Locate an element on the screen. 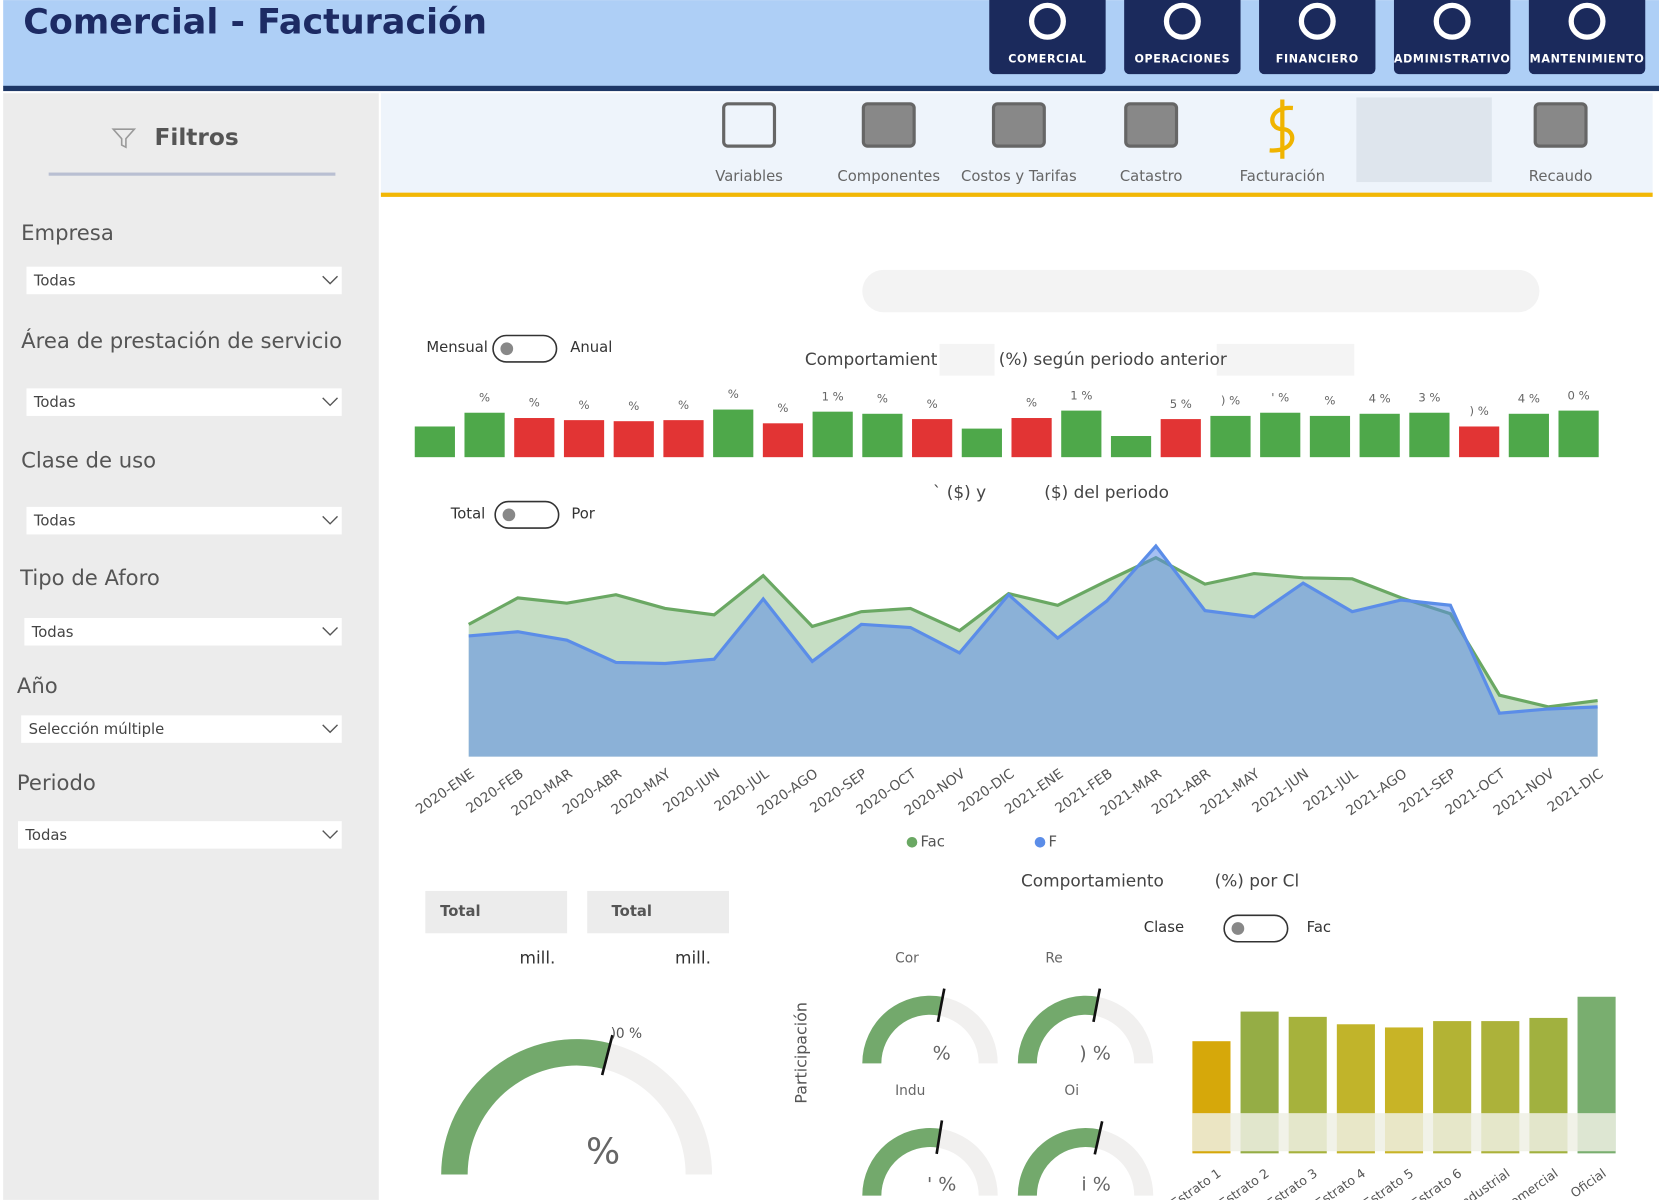  bar-value-label: 1 % is located at coordinates (833, 396).